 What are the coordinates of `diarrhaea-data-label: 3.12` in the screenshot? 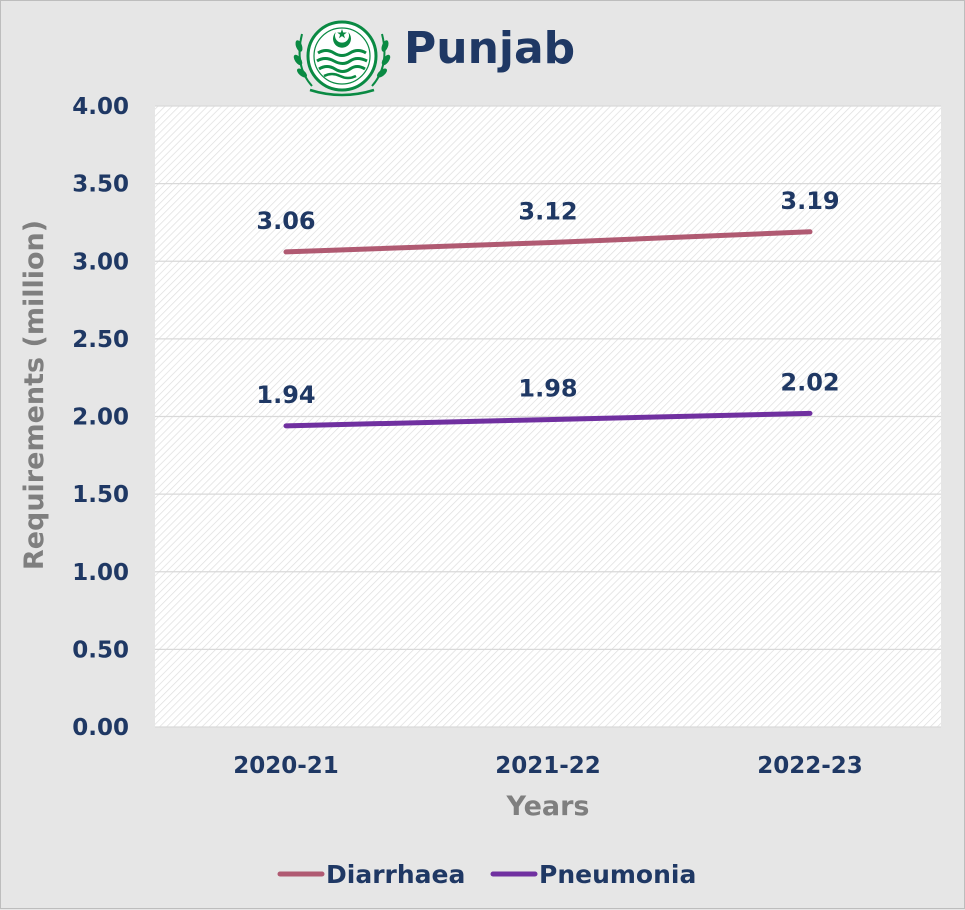 It's located at (547, 212).